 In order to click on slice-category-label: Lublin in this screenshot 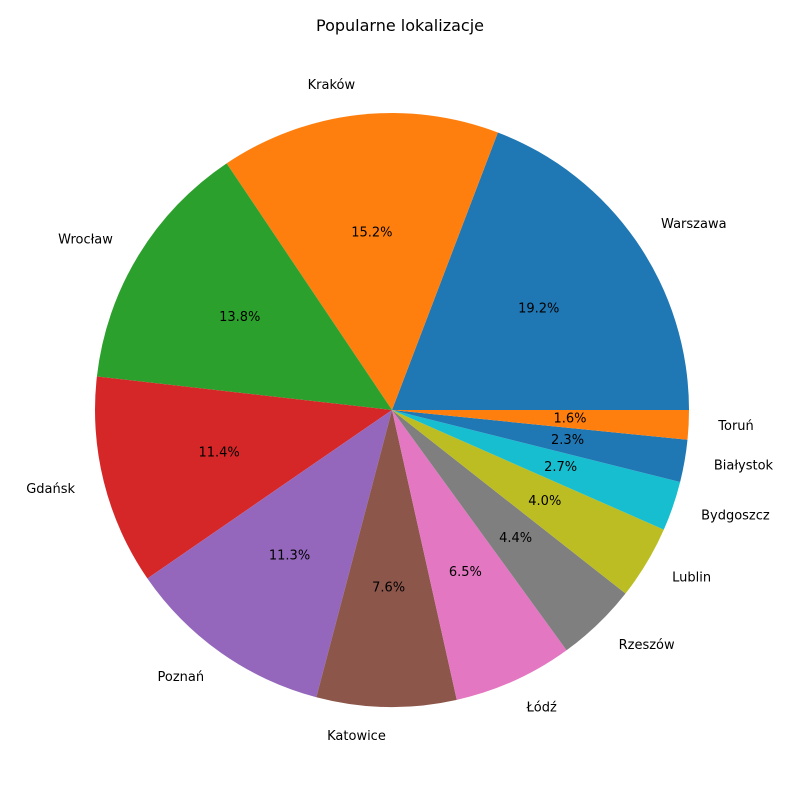, I will do `click(691, 578)`.